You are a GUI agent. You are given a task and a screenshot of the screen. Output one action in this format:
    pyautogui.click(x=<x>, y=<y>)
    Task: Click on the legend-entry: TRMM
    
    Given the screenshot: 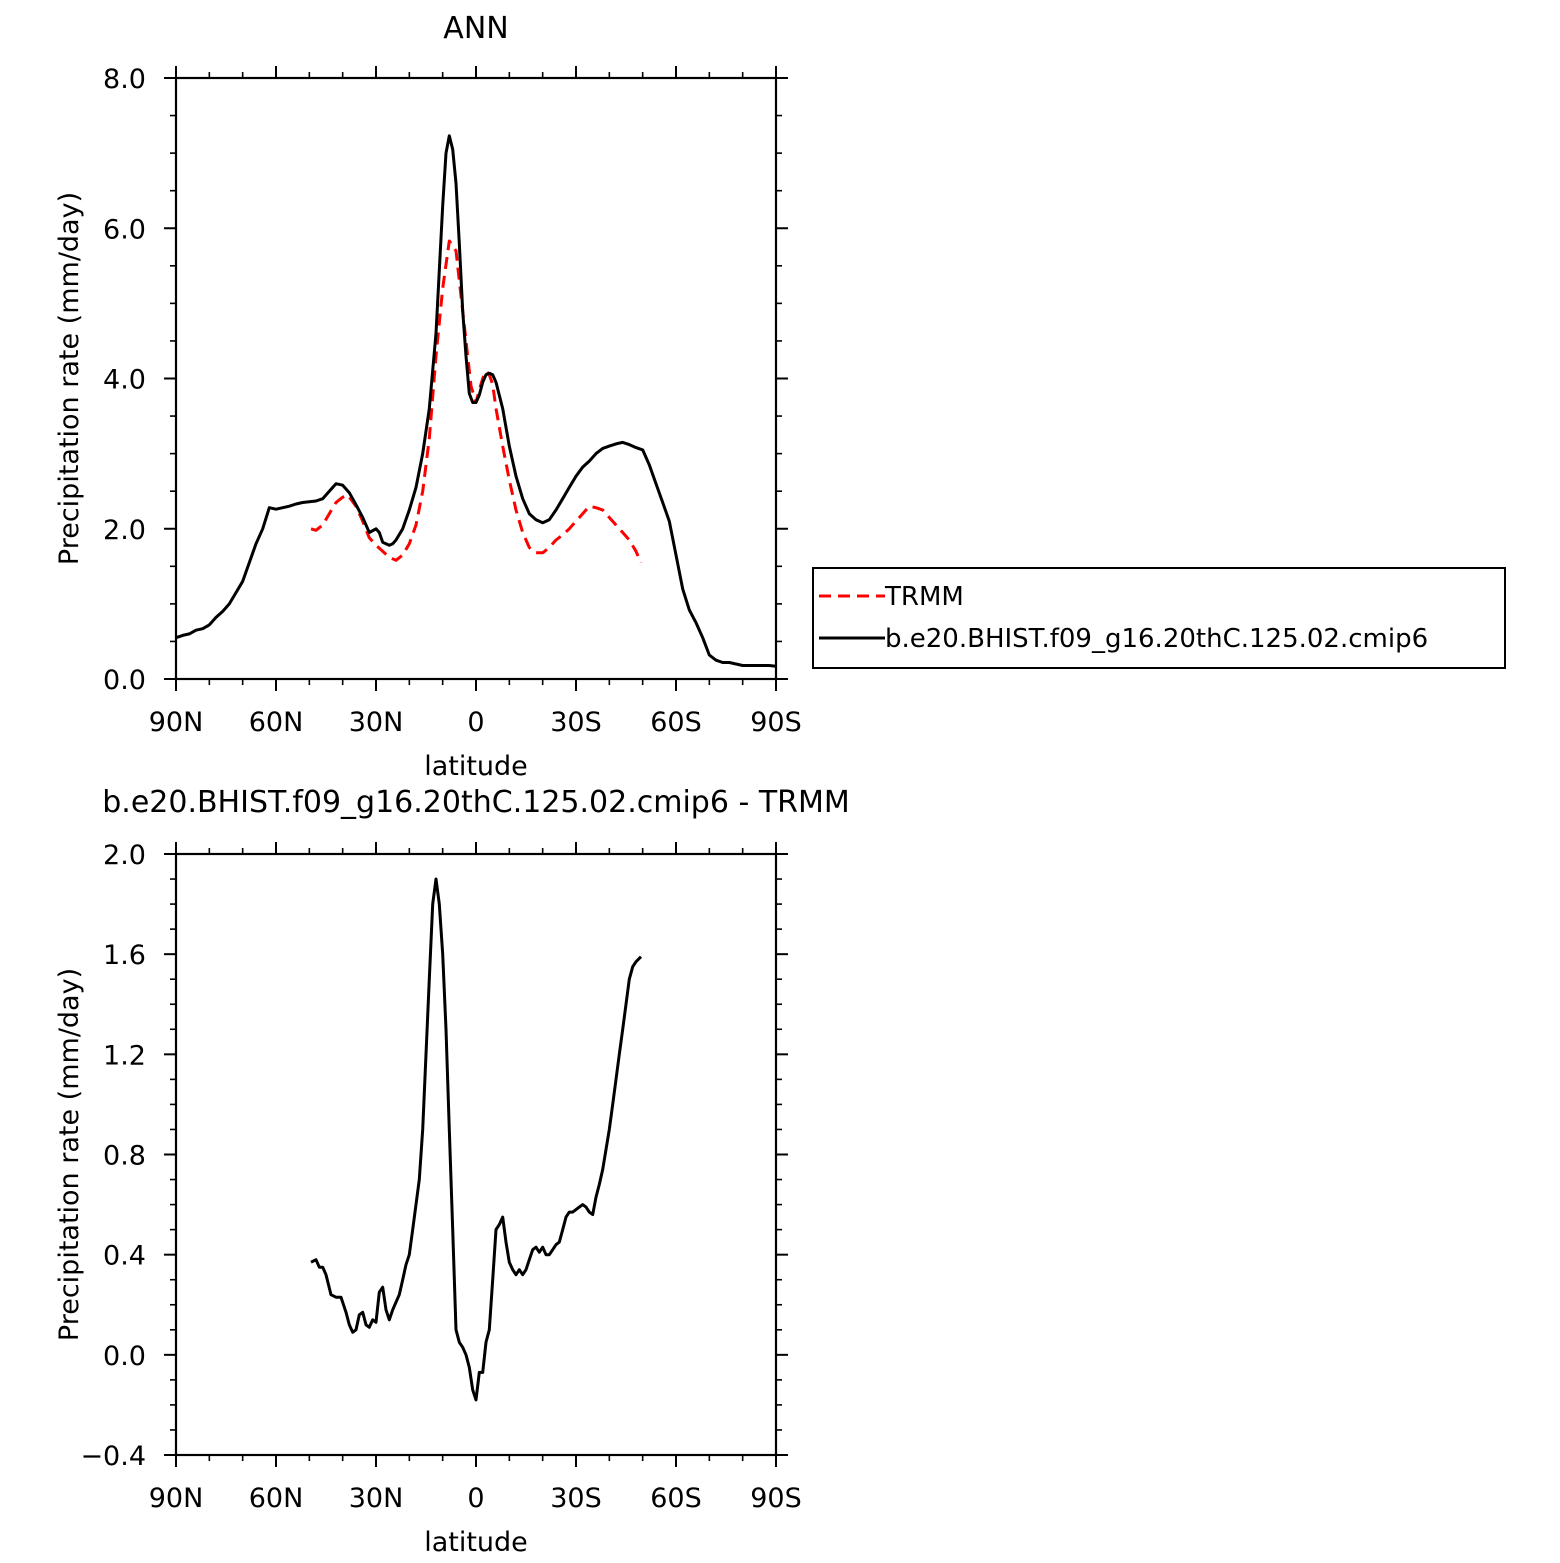 What is the action you would take?
    pyautogui.click(x=924, y=597)
    